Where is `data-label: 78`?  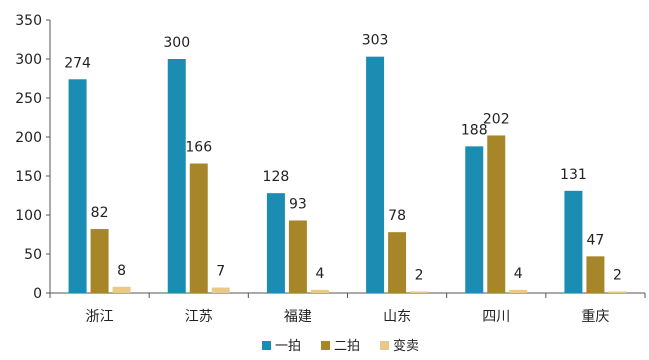
data-label: 78 is located at coordinates (397, 216).